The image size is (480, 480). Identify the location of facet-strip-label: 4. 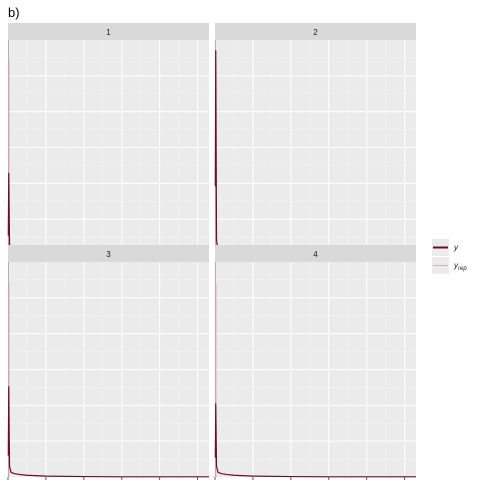
(315, 254).